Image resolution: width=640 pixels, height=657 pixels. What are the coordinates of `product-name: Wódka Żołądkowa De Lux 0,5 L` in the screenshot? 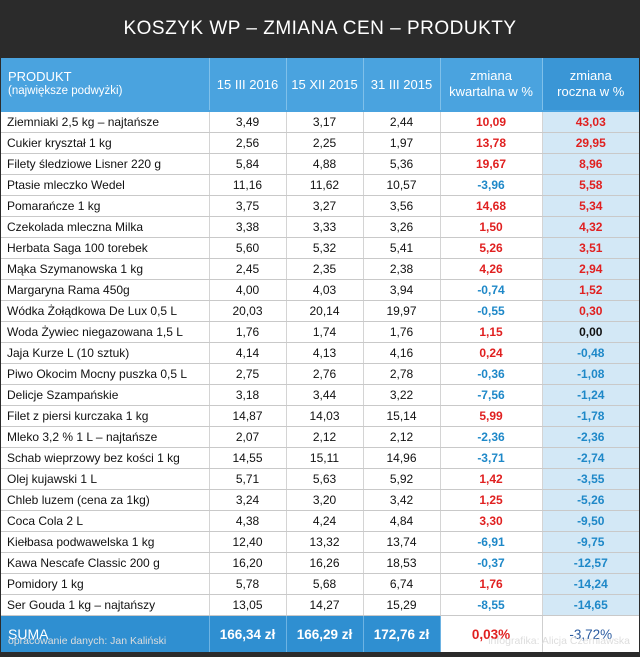 It's located at (105, 311).